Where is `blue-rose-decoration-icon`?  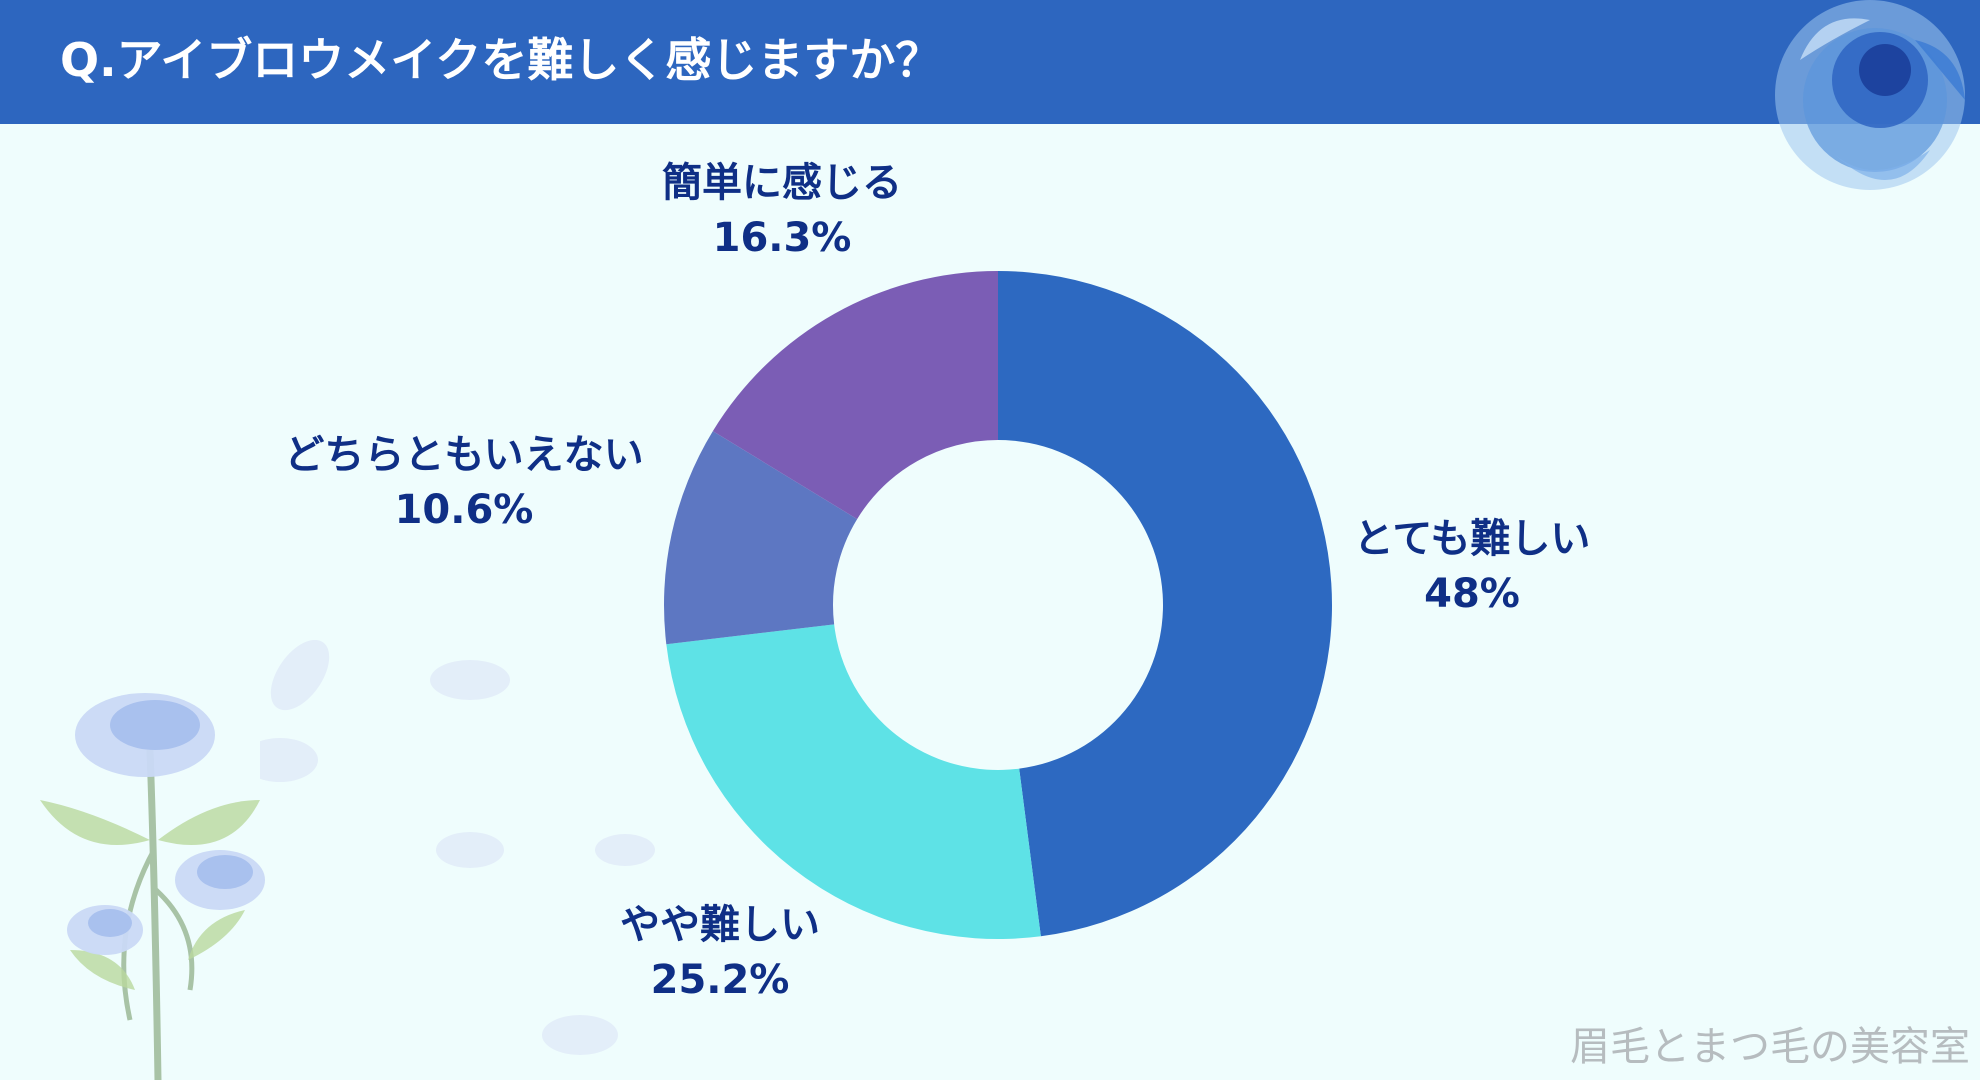
blue-rose-decoration-icon is located at coordinates (1870, 95).